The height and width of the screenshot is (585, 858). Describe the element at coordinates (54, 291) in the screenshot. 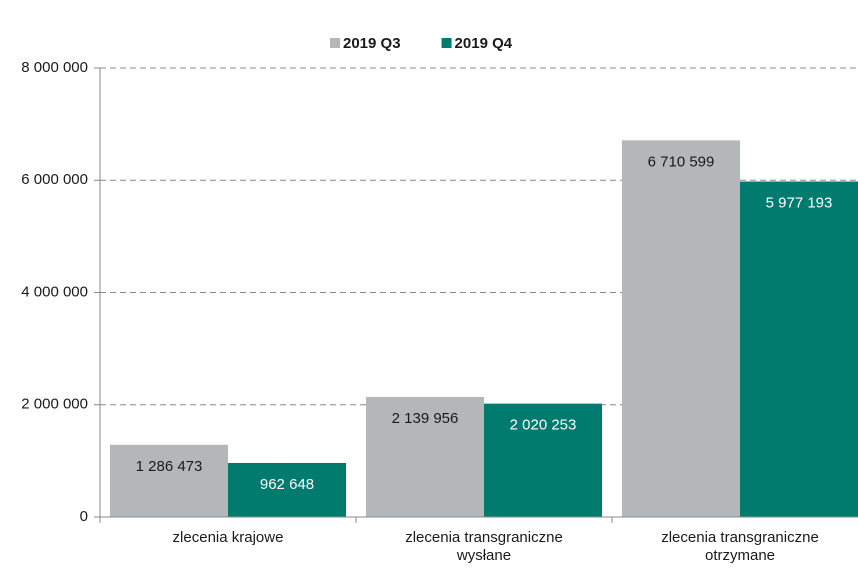

I see `y-tick-label: 4 000 000` at that location.